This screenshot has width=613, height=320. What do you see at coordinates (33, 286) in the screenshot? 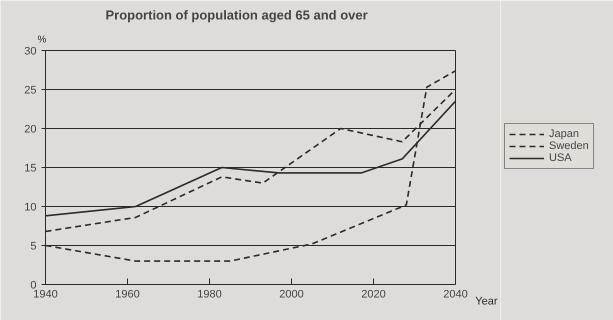
I see `y-tick-label: 0` at bounding box center [33, 286].